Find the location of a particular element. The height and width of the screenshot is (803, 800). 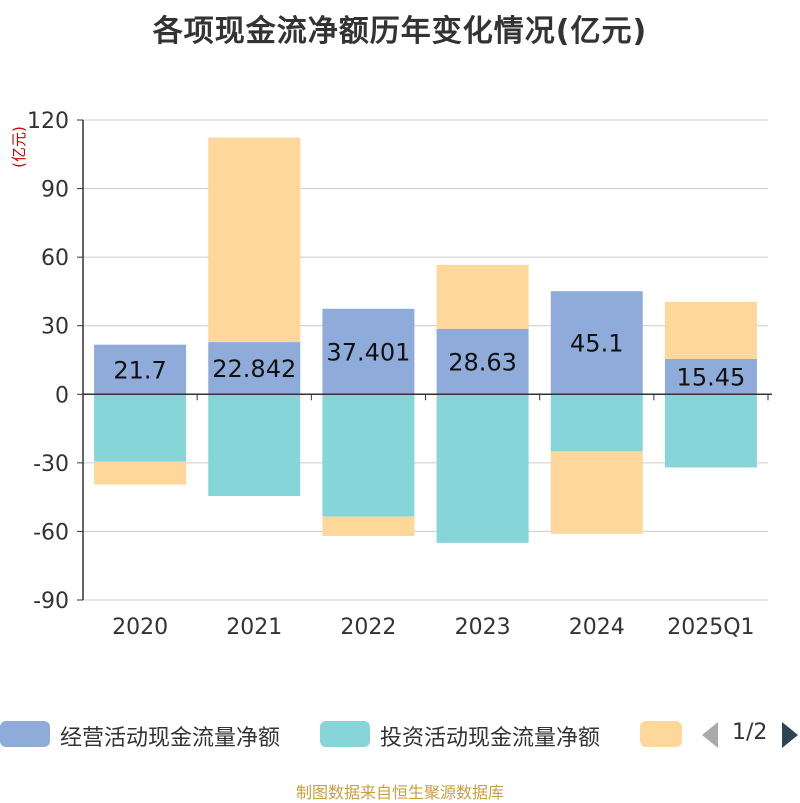

data-label-operating: 15.45 is located at coordinates (711, 378).